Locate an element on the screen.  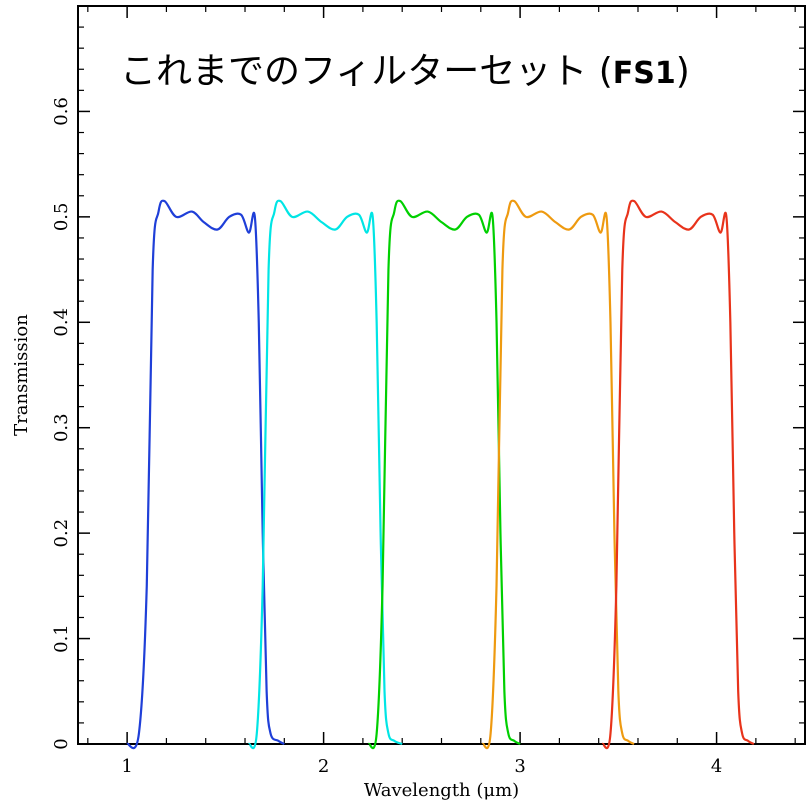
y-tick-label: 0.2 is located at coordinates (61, 533).